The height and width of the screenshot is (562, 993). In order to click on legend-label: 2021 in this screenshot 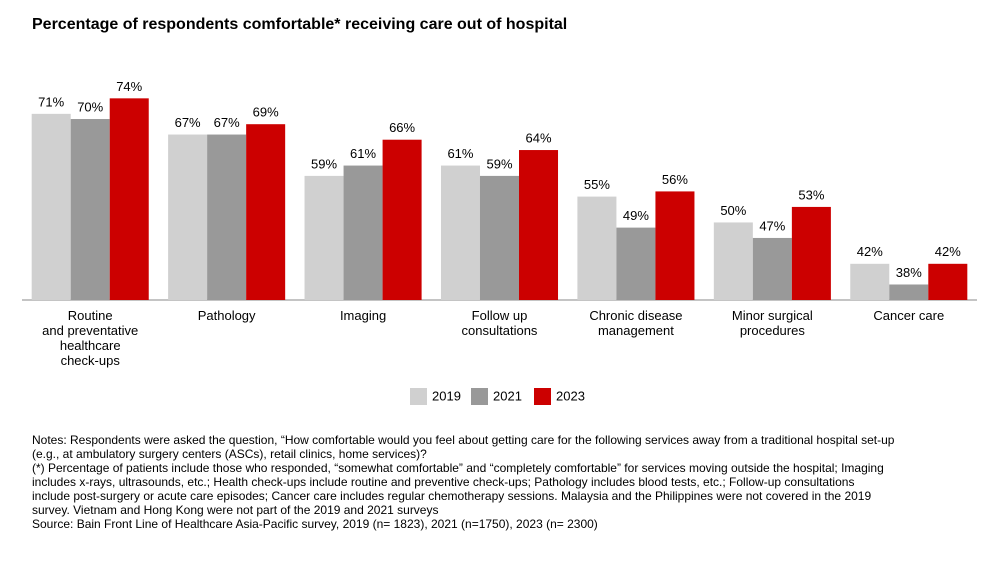, I will do `click(507, 395)`.